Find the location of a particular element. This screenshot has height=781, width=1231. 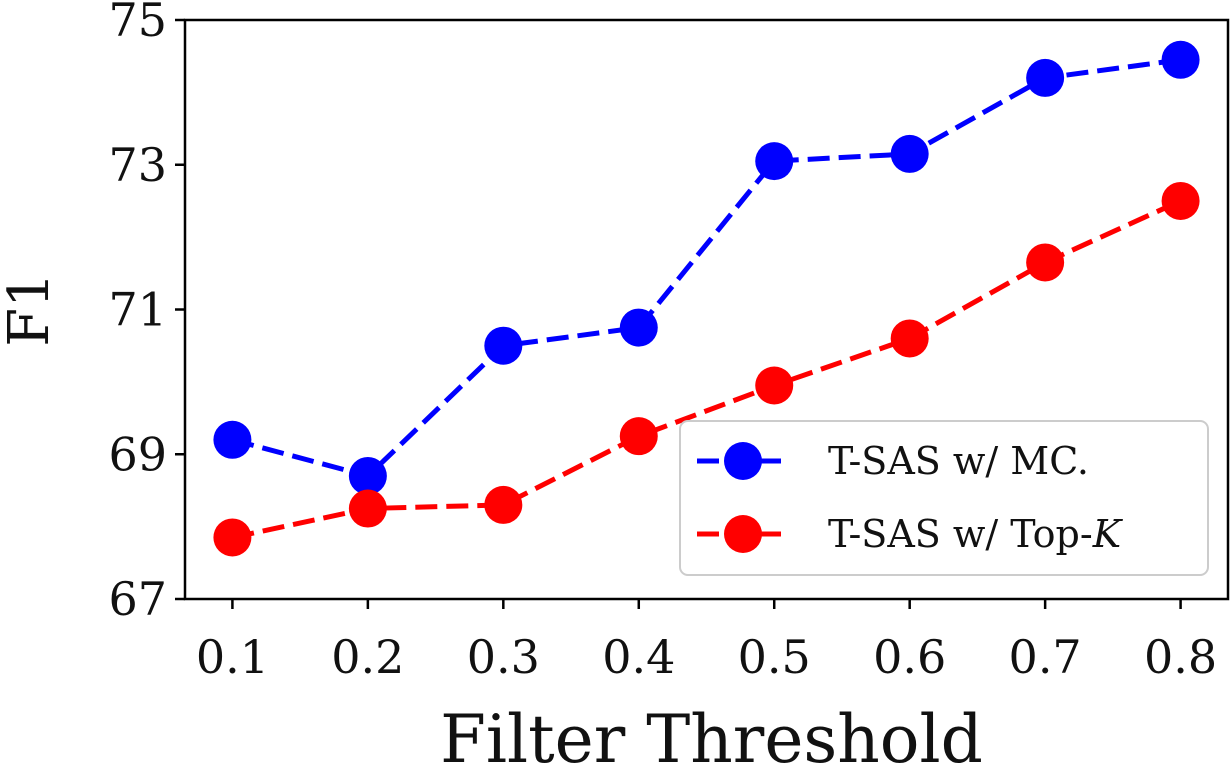

x-tick-label: 0.6 is located at coordinates (909, 657).